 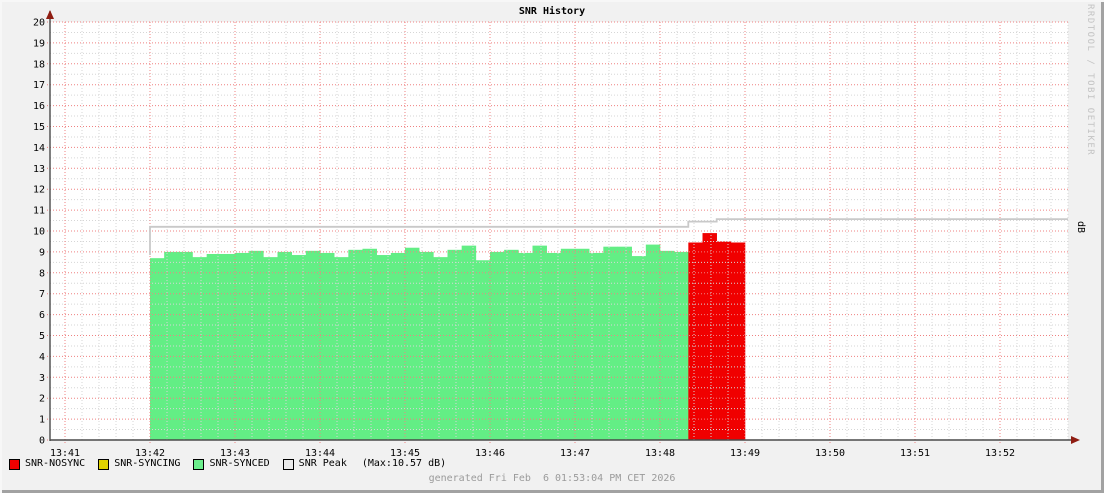 I want to click on y-axis-unit-label: dB, so click(x=1080, y=227).